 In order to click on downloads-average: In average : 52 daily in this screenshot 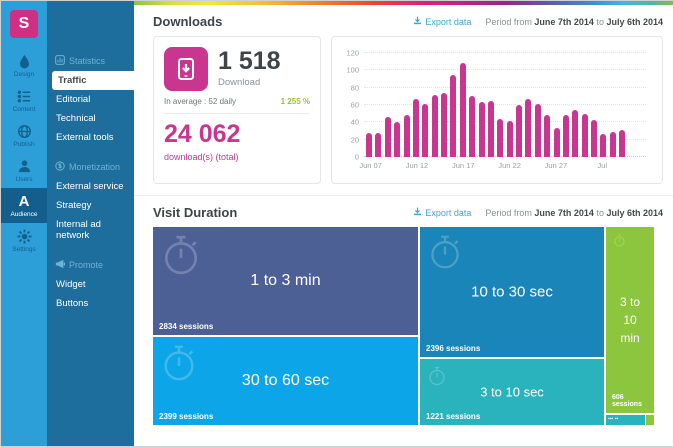, I will do `click(200, 101)`.